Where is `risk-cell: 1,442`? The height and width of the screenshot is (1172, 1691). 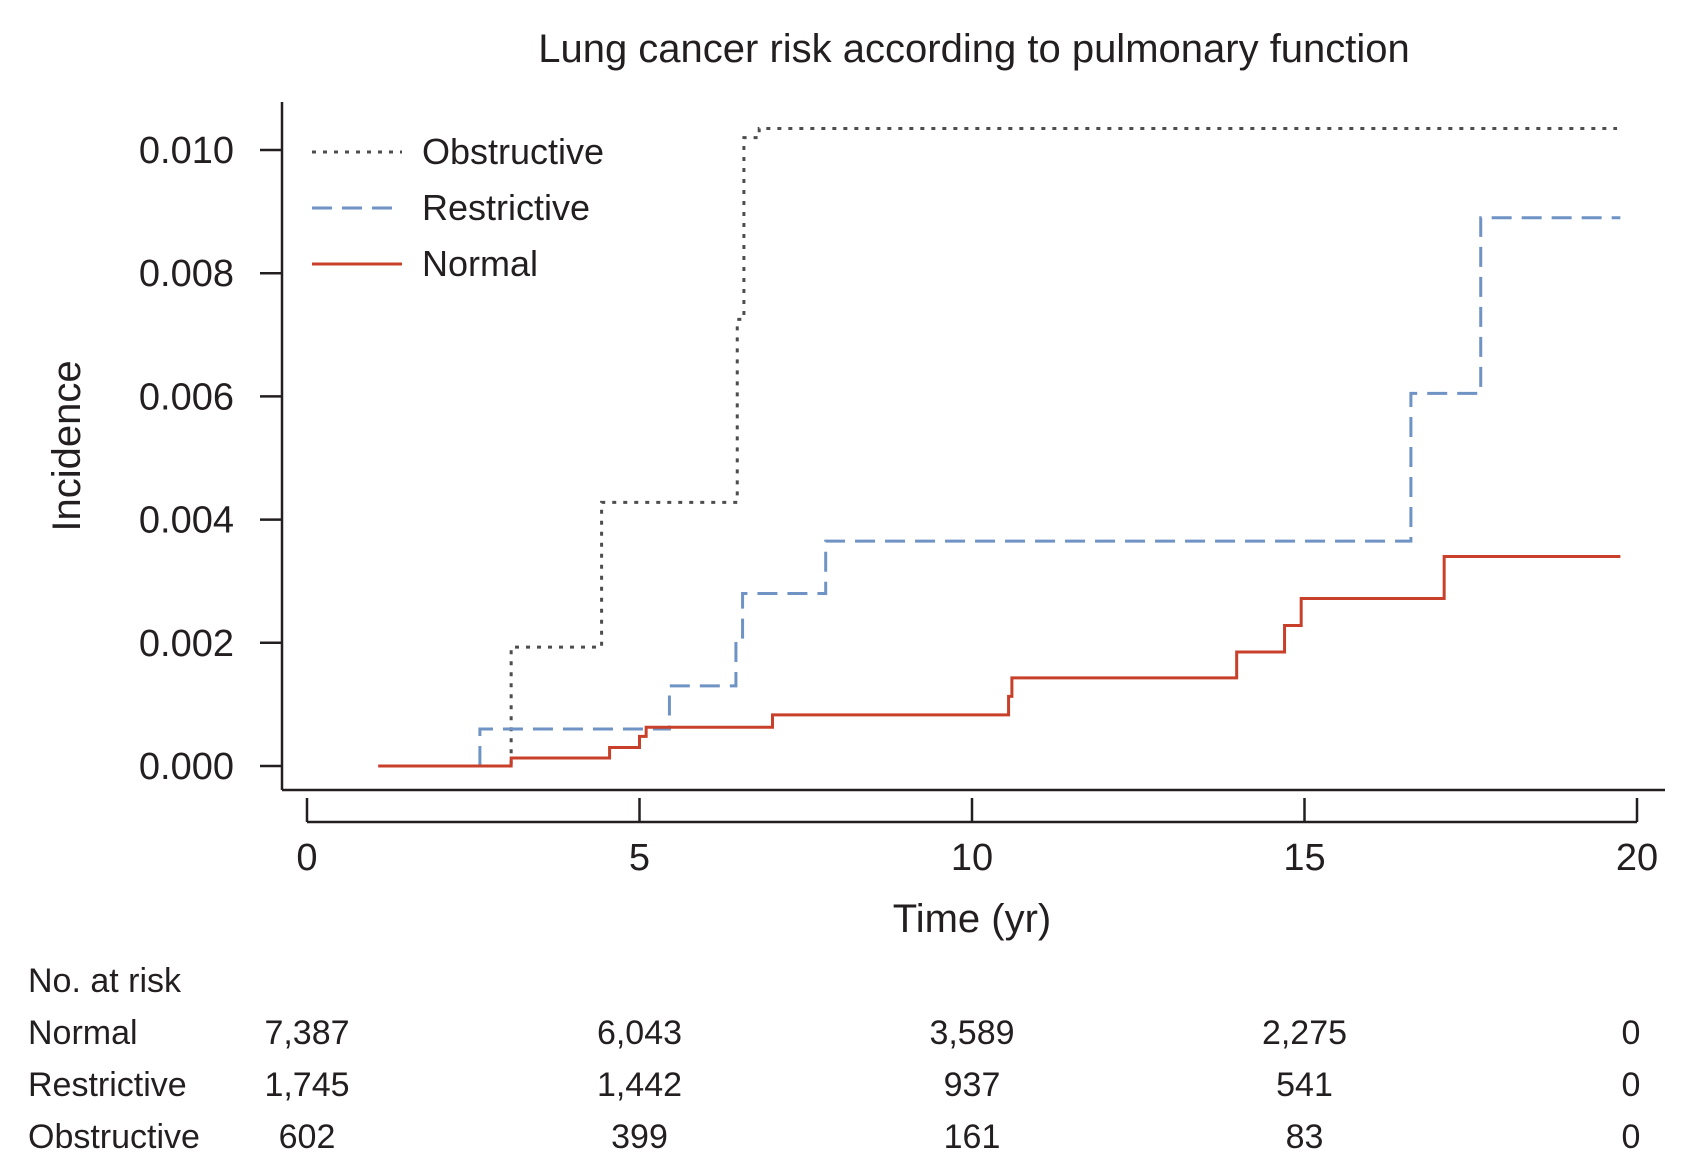 risk-cell: 1,442 is located at coordinates (639, 1085).